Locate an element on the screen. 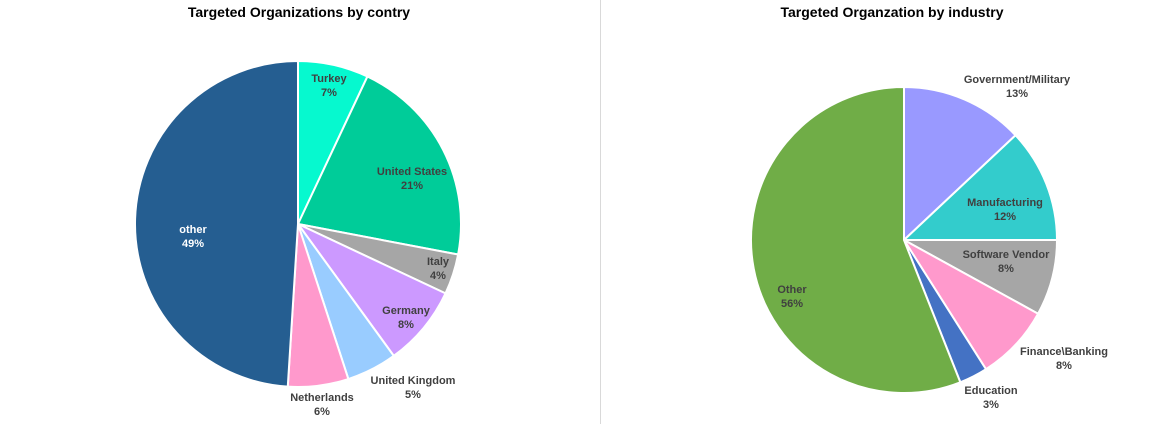 Image resolution: width=1155 pixels, height=424 pixels. slice-label-turkey: Turkey 7% is located at coordinates (329, 86).